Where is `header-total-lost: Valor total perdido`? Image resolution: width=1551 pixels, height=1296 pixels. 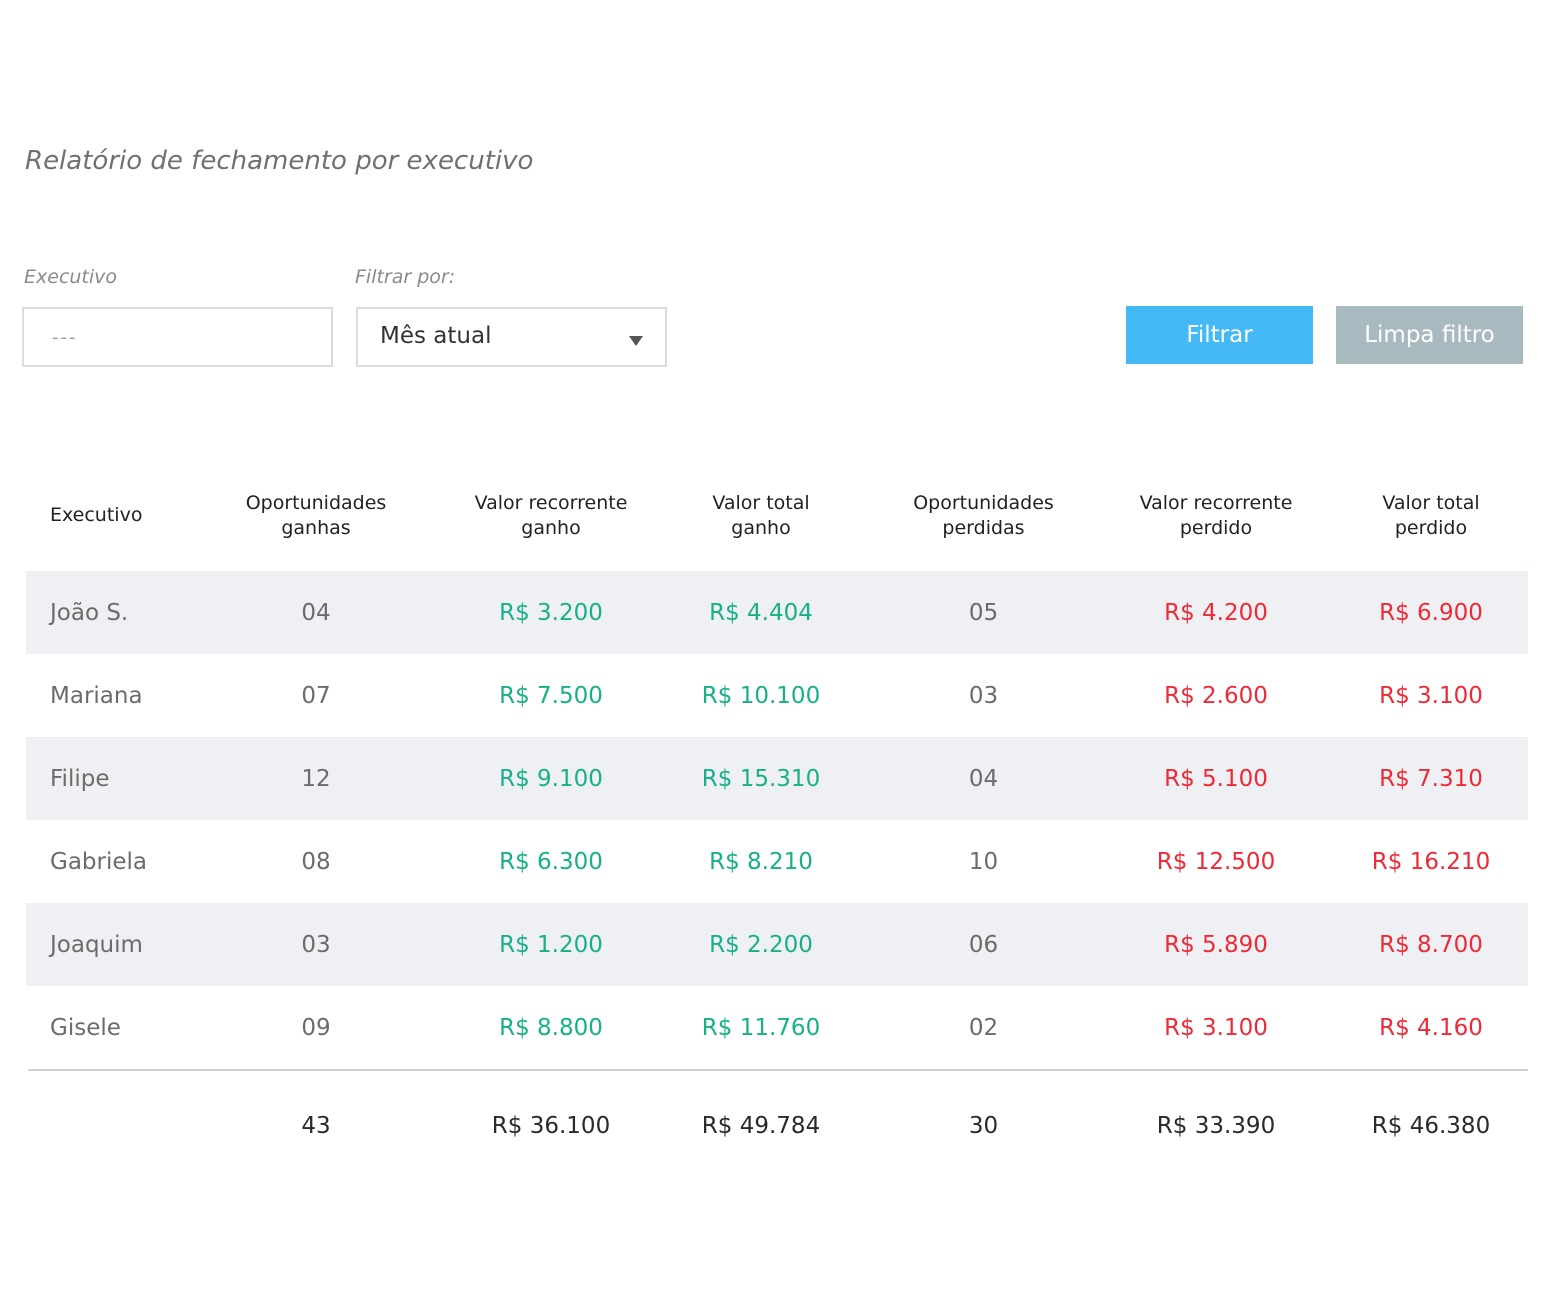
header-total-lost: Valor total perdido is located at coordinates (1431, 515).